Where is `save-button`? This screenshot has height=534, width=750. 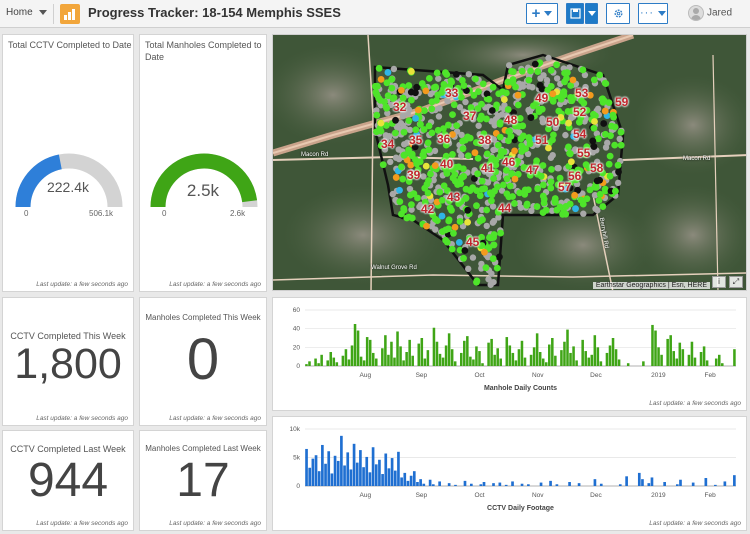 save-button is located at coordinates (575, 13).